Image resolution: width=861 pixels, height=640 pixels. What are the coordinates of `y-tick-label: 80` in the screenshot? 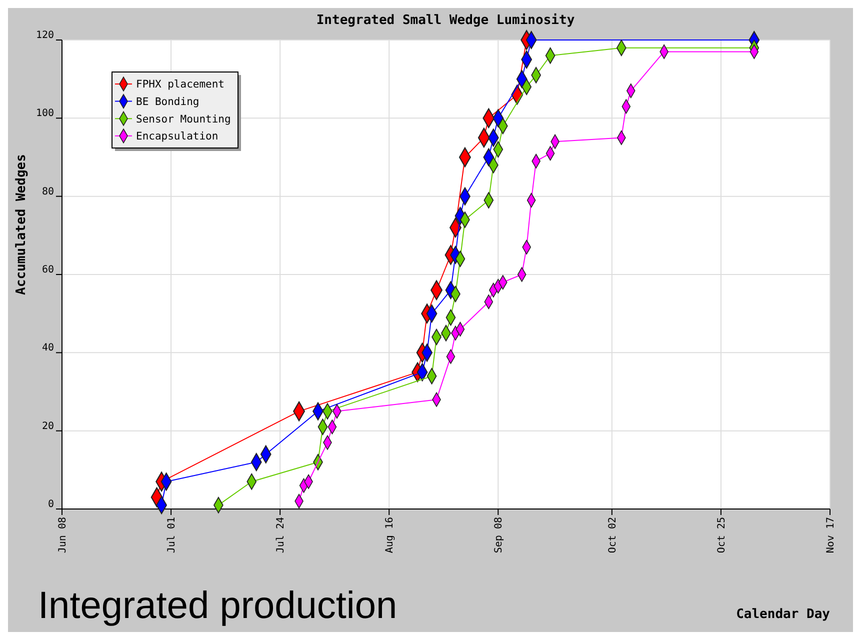 It's located at (48, 192).